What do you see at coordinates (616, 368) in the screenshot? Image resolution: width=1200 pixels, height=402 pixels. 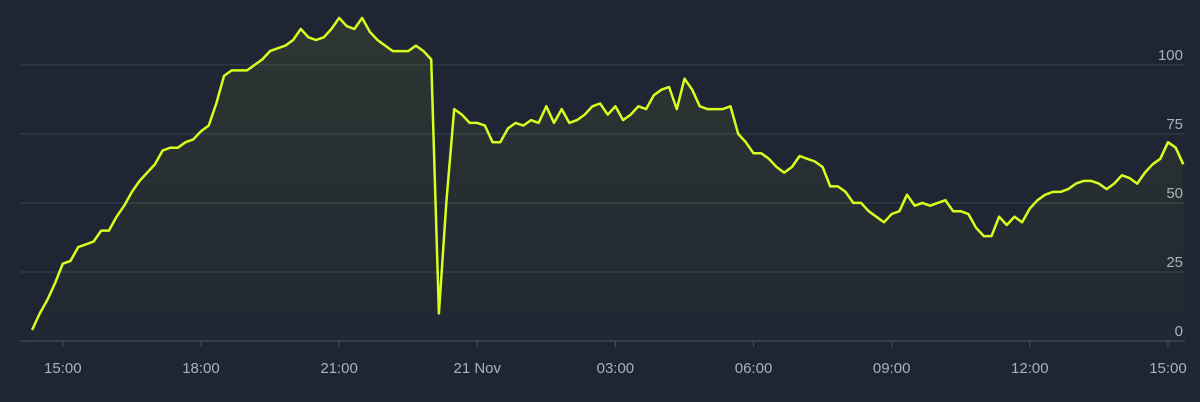 I see `x-tick-label: 03:00` at bounding box center [616, 368].